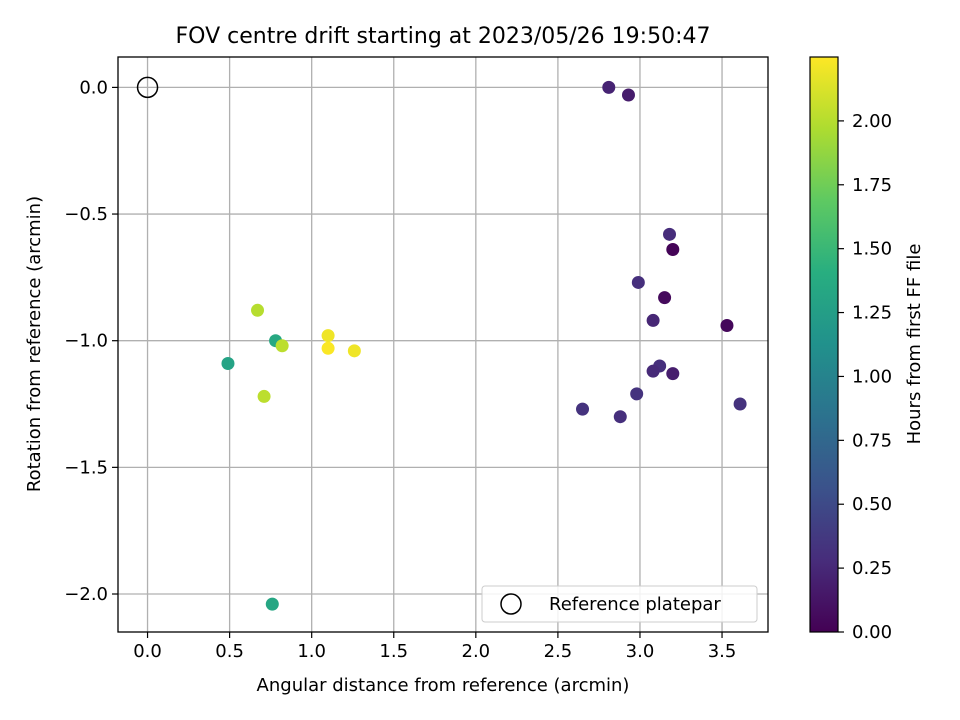 The width and height of the screenshot is (960, 720). I want to click on y-tick-label: −2.0, so click(86, 594).